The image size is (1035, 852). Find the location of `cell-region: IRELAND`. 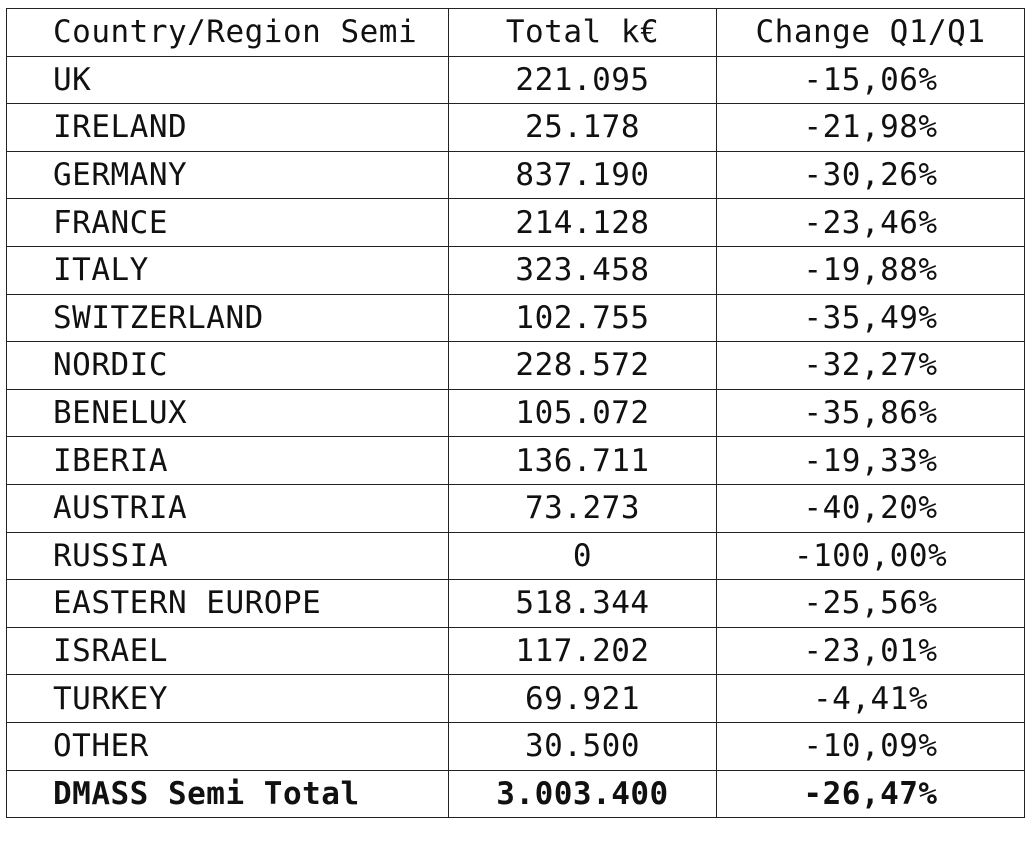

cell-region: IRELAND is located at coordinates (227, 127).